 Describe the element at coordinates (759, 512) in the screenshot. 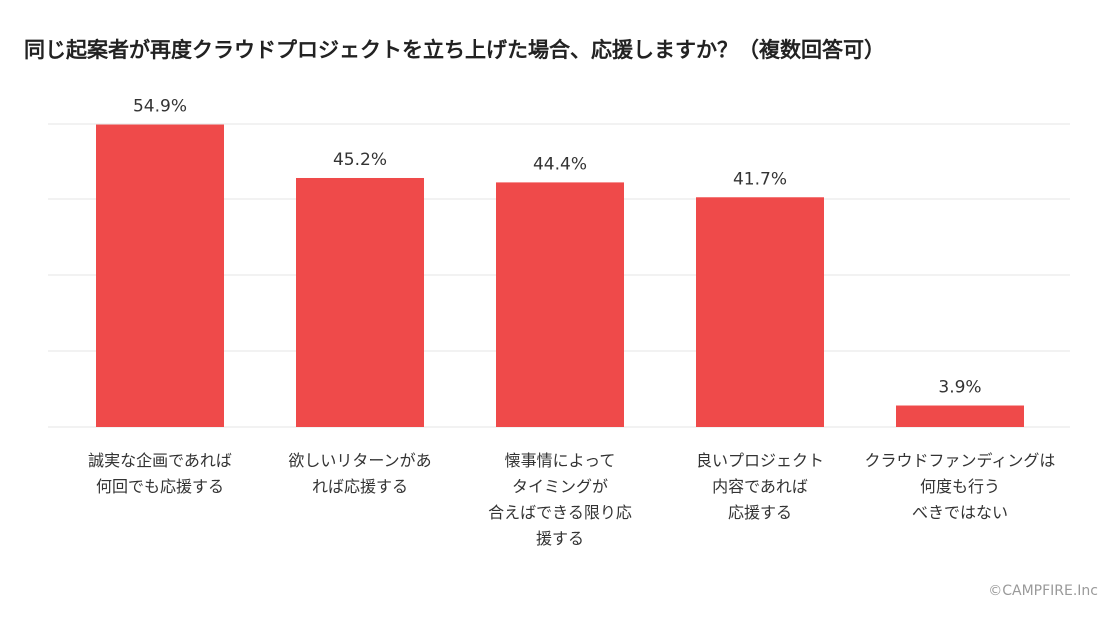

I see `category-label-line: 応援する` at that location.